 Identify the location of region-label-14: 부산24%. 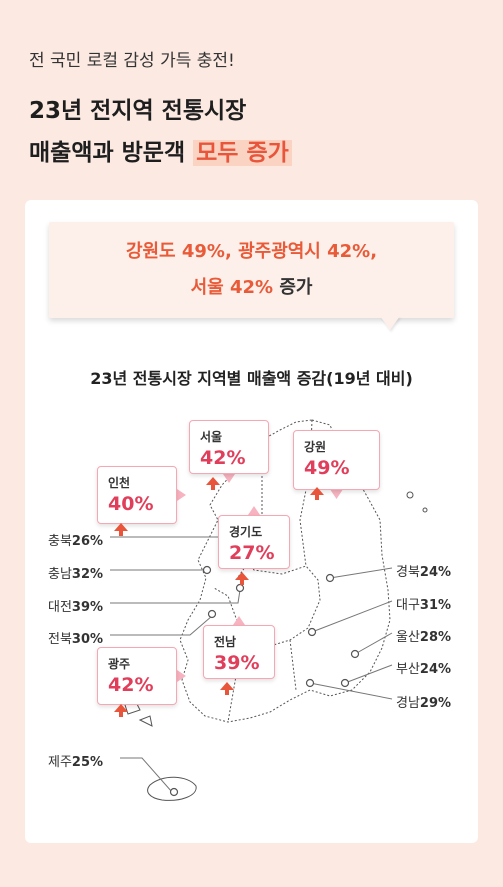
(423, 667).